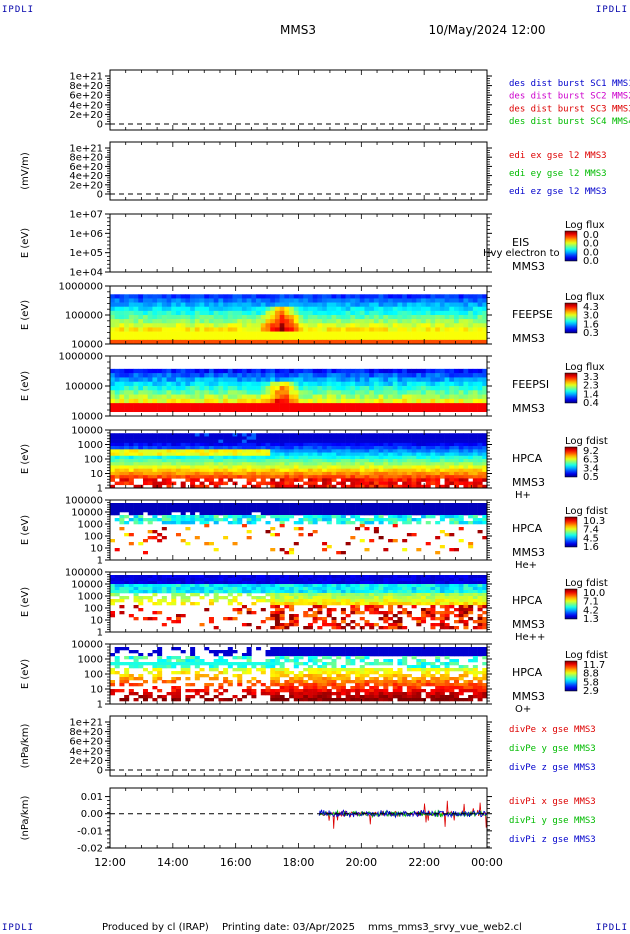  What do you see at coordinates (591, 477) in the screenshot?
I see `colorbar-tick-label: 0.5` at bounding box center [591, 477].